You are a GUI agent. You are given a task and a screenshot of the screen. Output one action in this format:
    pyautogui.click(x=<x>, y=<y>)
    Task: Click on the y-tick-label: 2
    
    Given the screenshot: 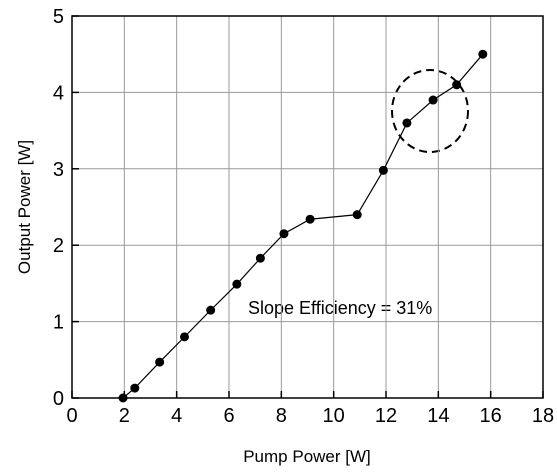 What is the action you would take?
    pyautogui.click(x=58, y=246)
    